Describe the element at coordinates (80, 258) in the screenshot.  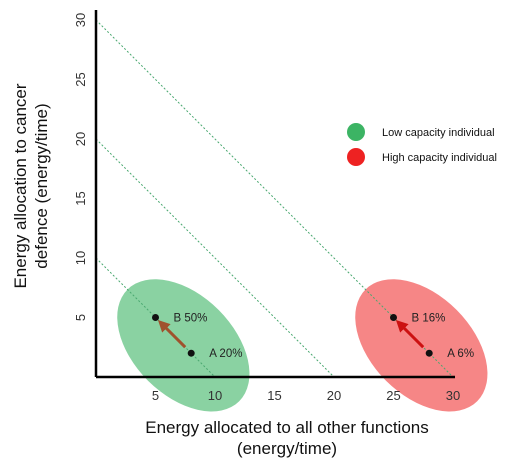
I see `y-tick-label: 10` at that location.